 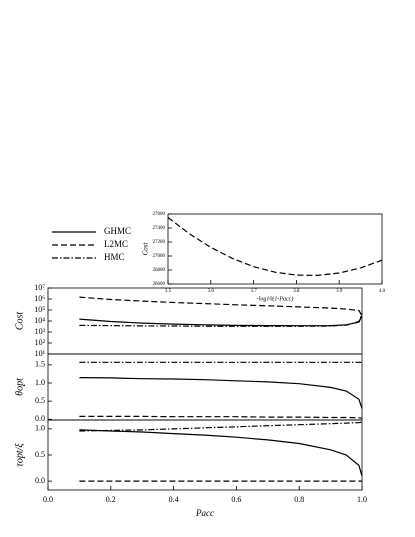 What do you see at coordinates (48, 499) in the screenshot?
I see `x-tick-label: 0.0` at bounding box center [48, 499].